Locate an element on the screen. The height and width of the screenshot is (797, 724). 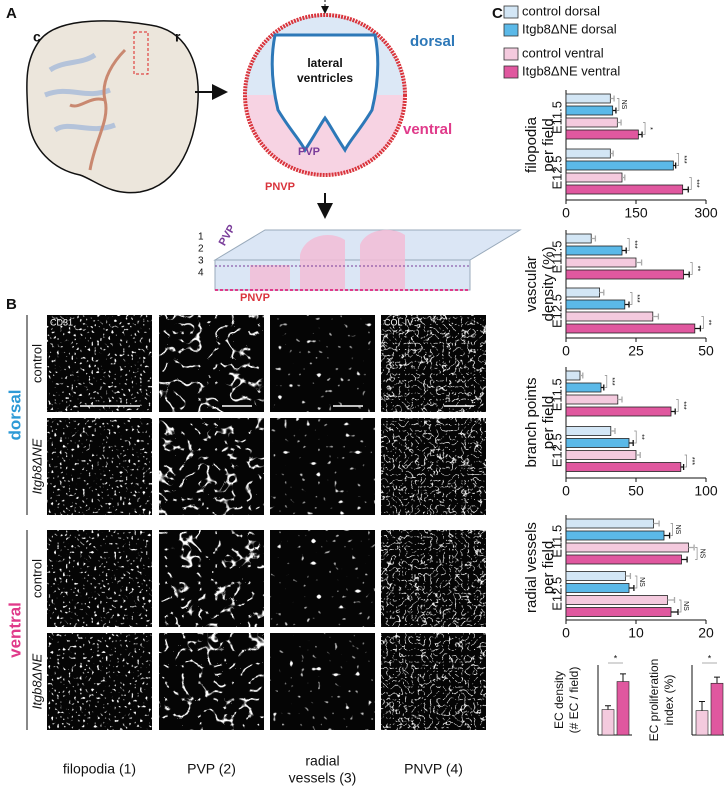
axis-title: per field is located at coordinates (548, 422).